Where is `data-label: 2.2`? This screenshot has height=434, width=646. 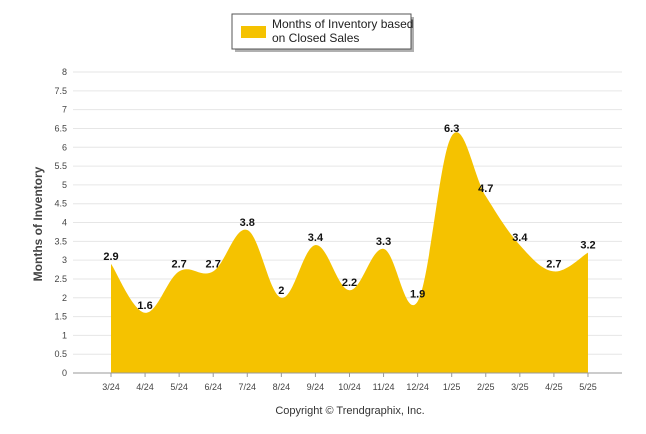 data-label: 2.2 is located at coordinates (349, 283).